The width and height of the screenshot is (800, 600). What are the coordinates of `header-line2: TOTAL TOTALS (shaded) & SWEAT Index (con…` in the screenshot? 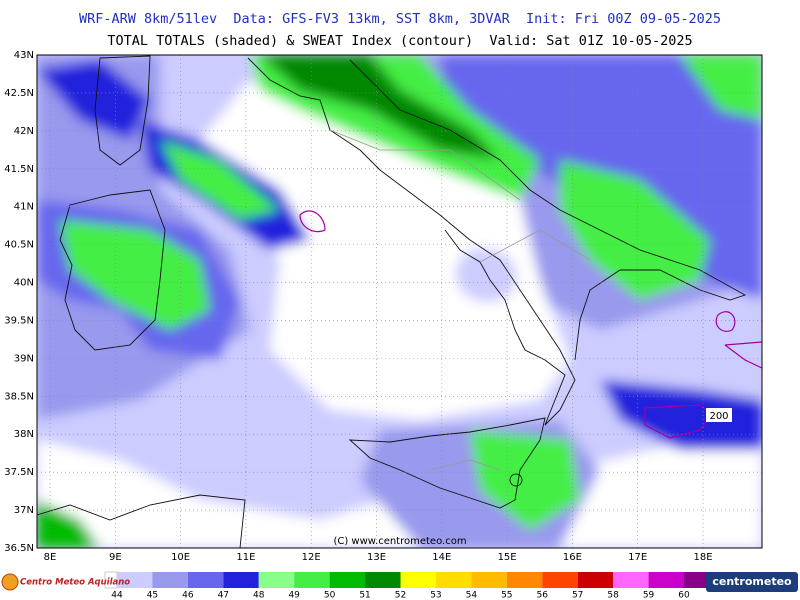 It's located at (399, 41).